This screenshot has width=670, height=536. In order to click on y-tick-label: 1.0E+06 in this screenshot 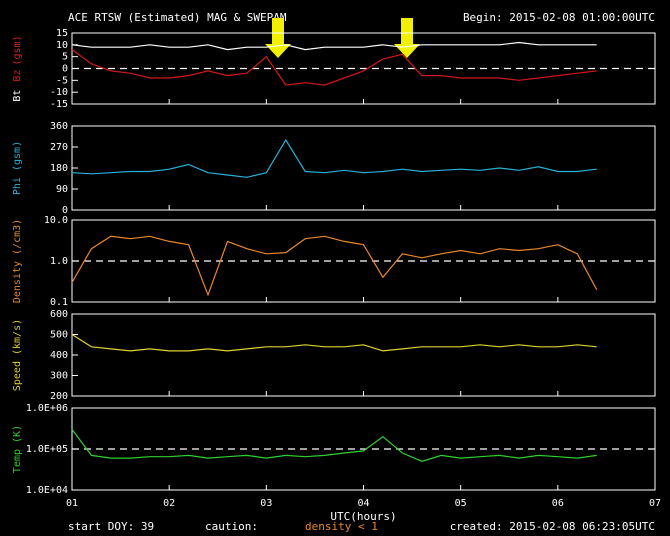, I will do `click(47, 408)`.